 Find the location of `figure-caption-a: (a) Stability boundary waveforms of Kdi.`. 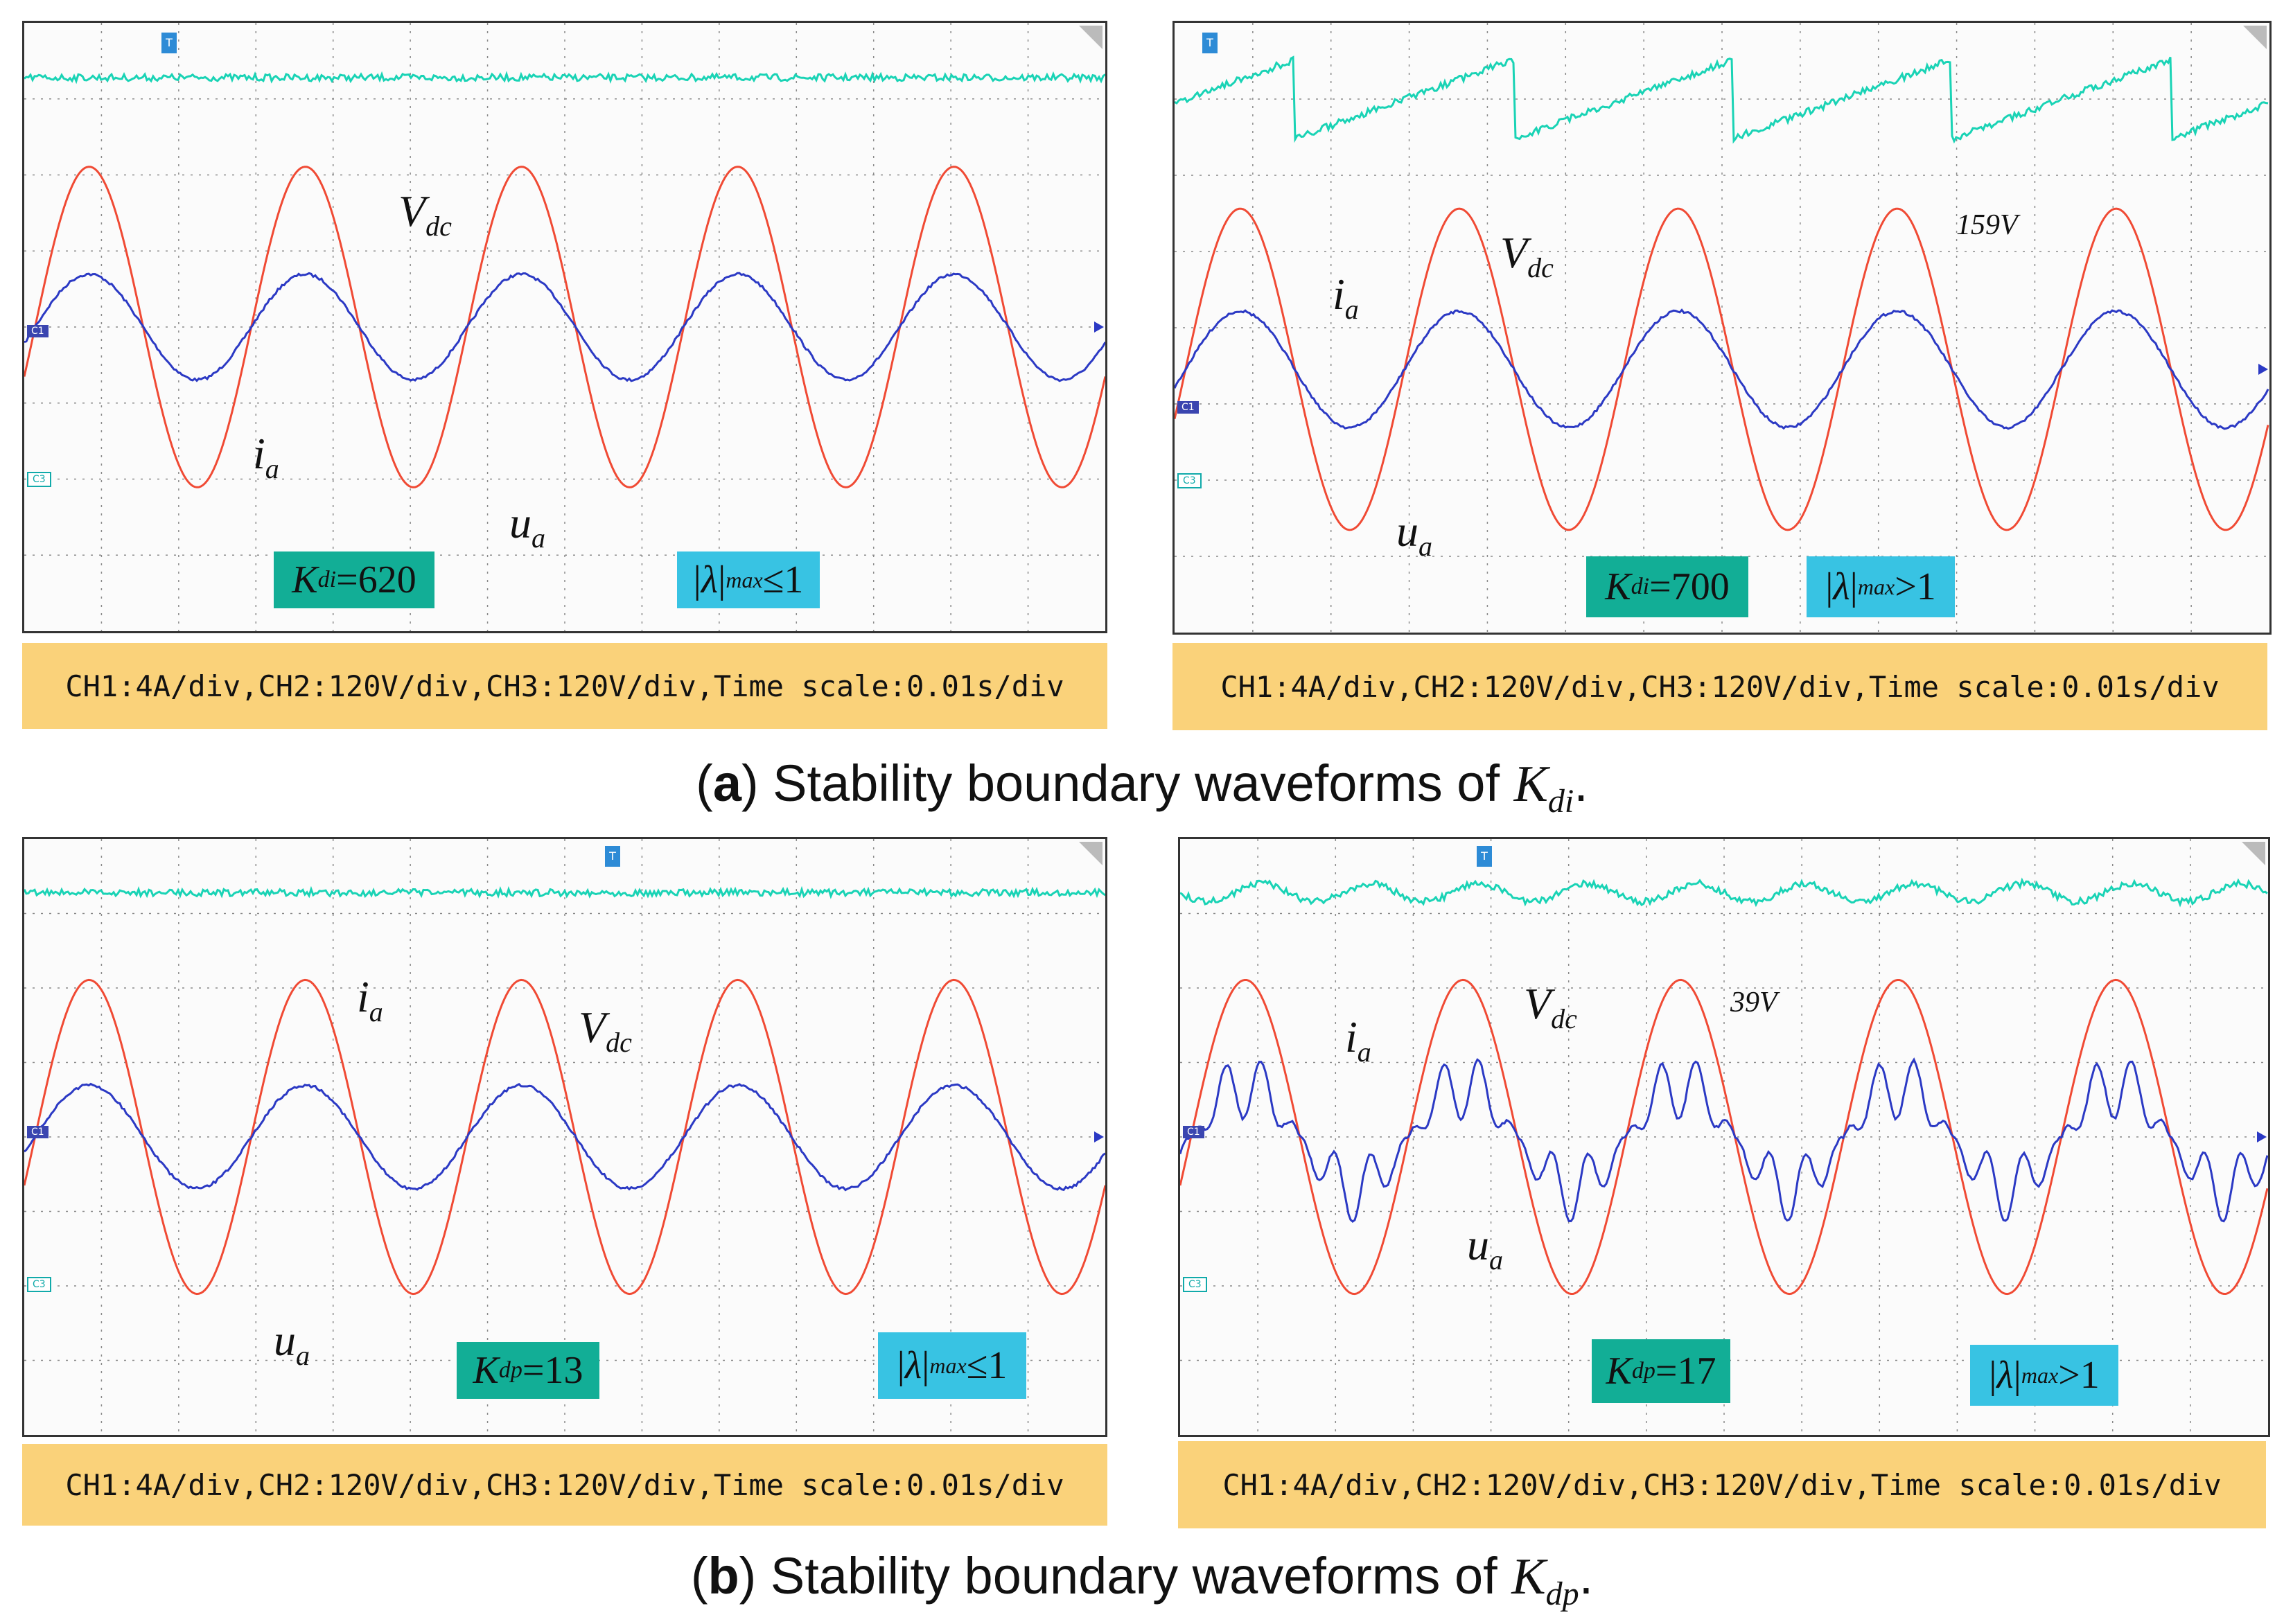

figure-caption-a: (a) Stability boundary waveforms of Kdi. is located at coordinates (1142, 787).